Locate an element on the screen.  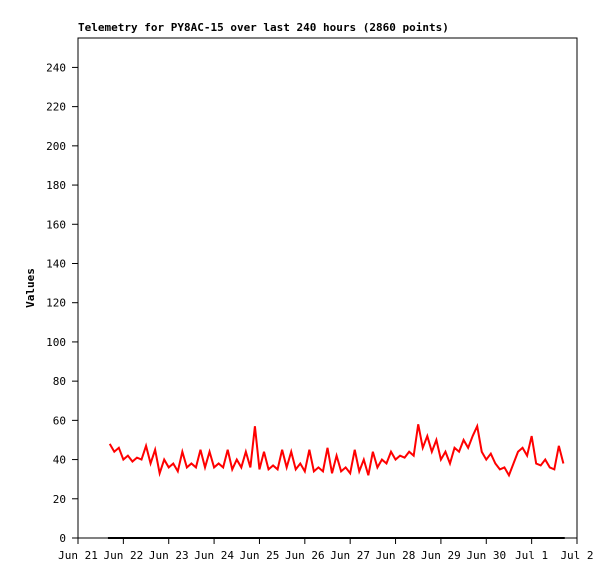
y-tick-label: 240 is located at coordinates (56, 67).